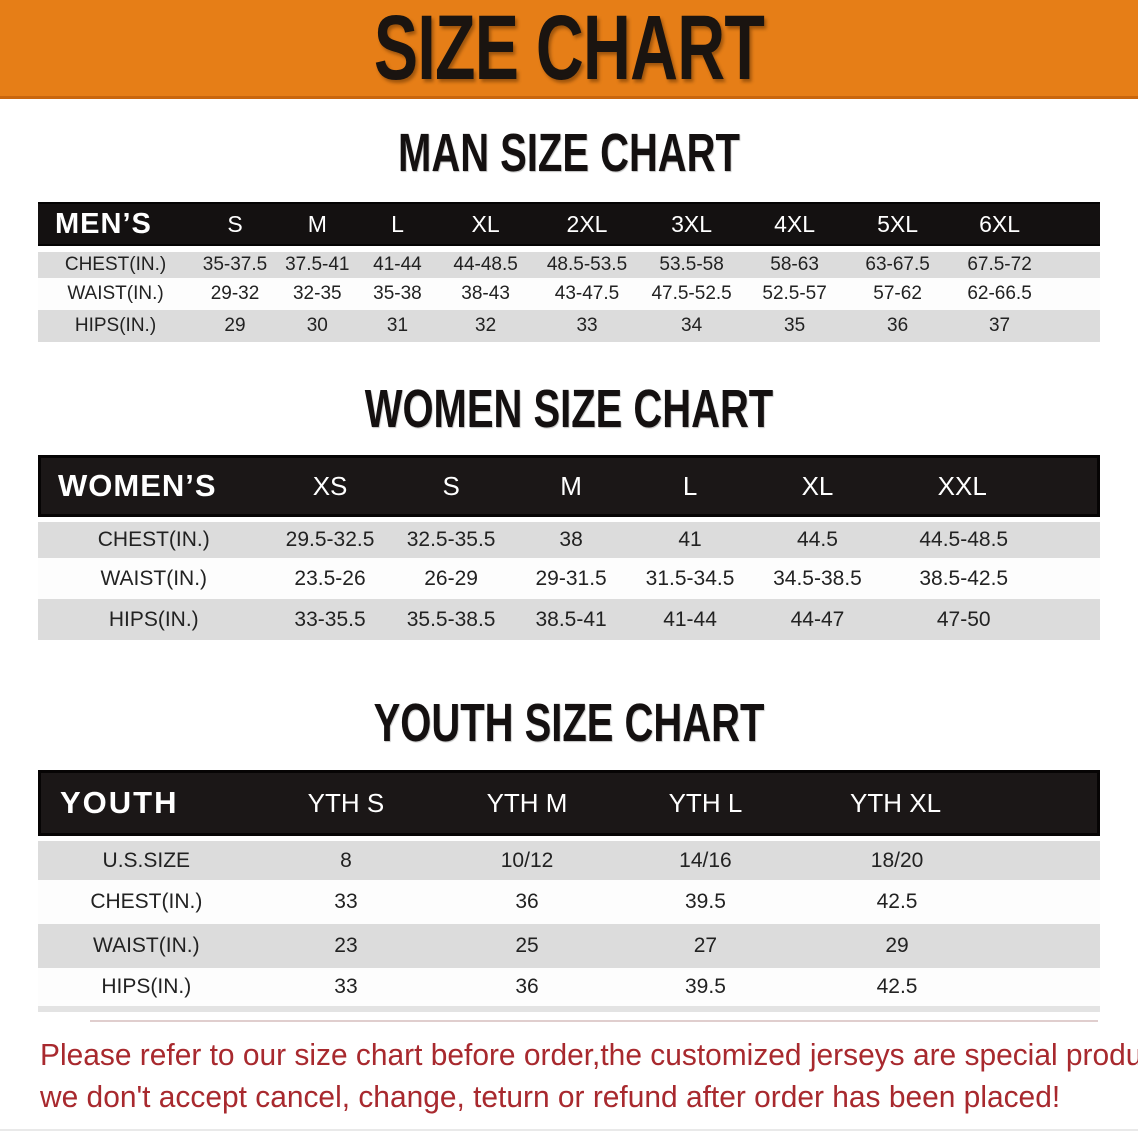 The height and width of the screenshot is (1132, 1138). I want to click on size-value: 35, so click(795, 326).